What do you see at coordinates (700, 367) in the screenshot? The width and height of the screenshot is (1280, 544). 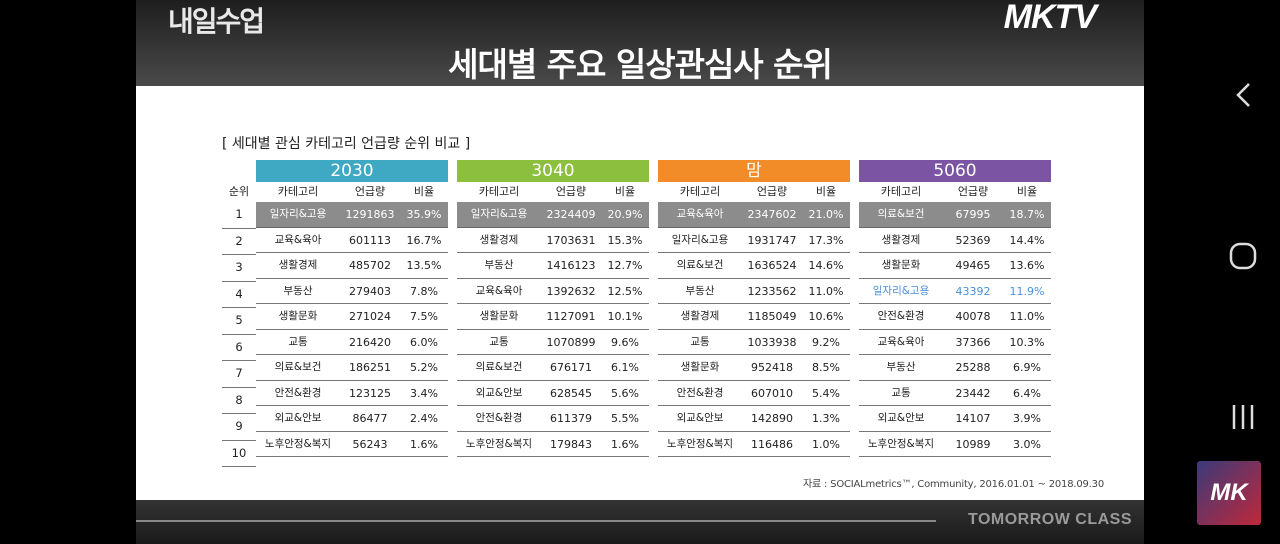 I see `category-cell: 생활문화` at bounding box center [700, 367].